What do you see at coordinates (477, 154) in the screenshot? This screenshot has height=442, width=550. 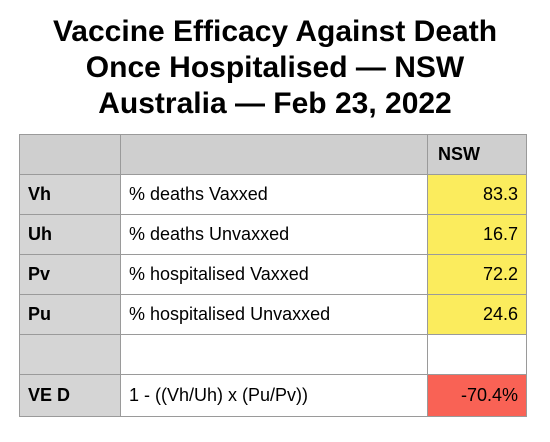 I see `header-cell-nsw: NSW` at bounding box center [477, 154].